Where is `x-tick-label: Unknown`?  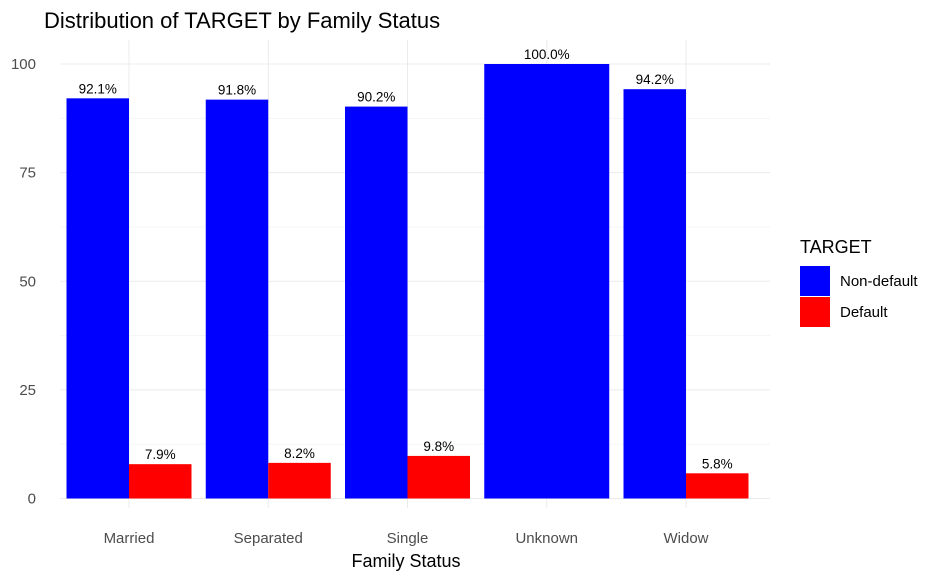 x-tick-label: Unknown is located at coordinates (546, 538).